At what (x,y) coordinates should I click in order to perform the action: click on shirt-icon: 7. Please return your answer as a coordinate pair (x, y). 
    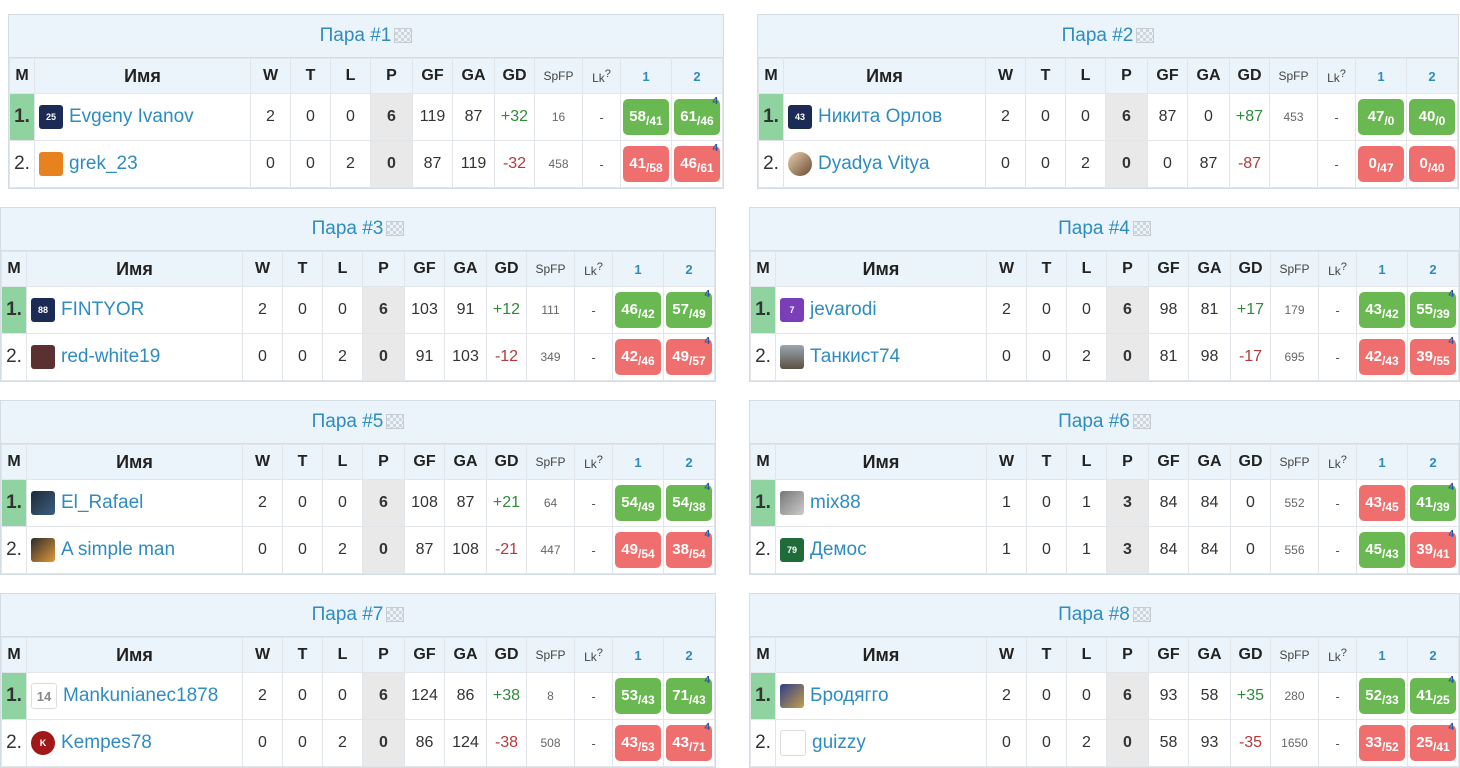
    Looking at the image, I should click on (792, 310).